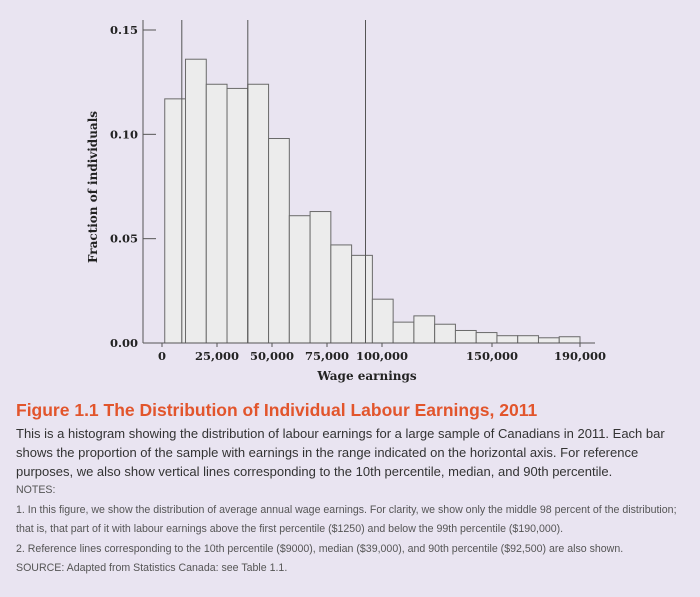 The width and height of the screenshot is (700, 597). I want to click on x-axis-label: Wage earnings, so click(366, 376).